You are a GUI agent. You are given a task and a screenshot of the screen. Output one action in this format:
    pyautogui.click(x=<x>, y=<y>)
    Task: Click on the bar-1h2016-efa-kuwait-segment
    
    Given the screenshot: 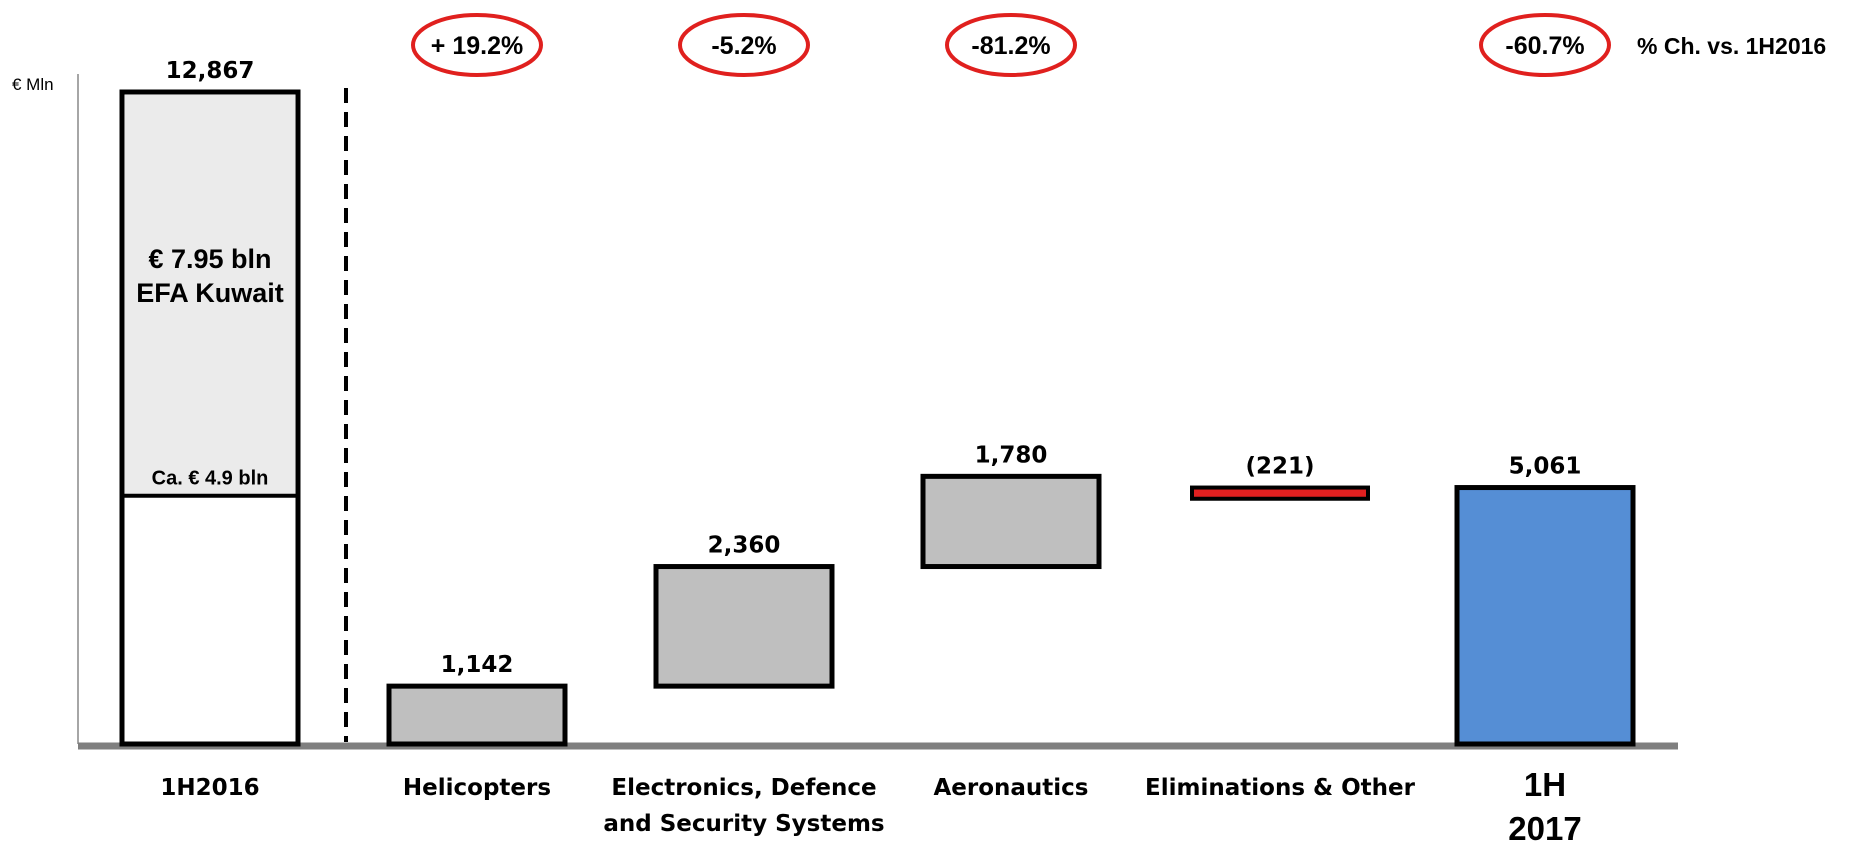 What is the action you would take?
    pyautogui.click(x=210, y=295)
    